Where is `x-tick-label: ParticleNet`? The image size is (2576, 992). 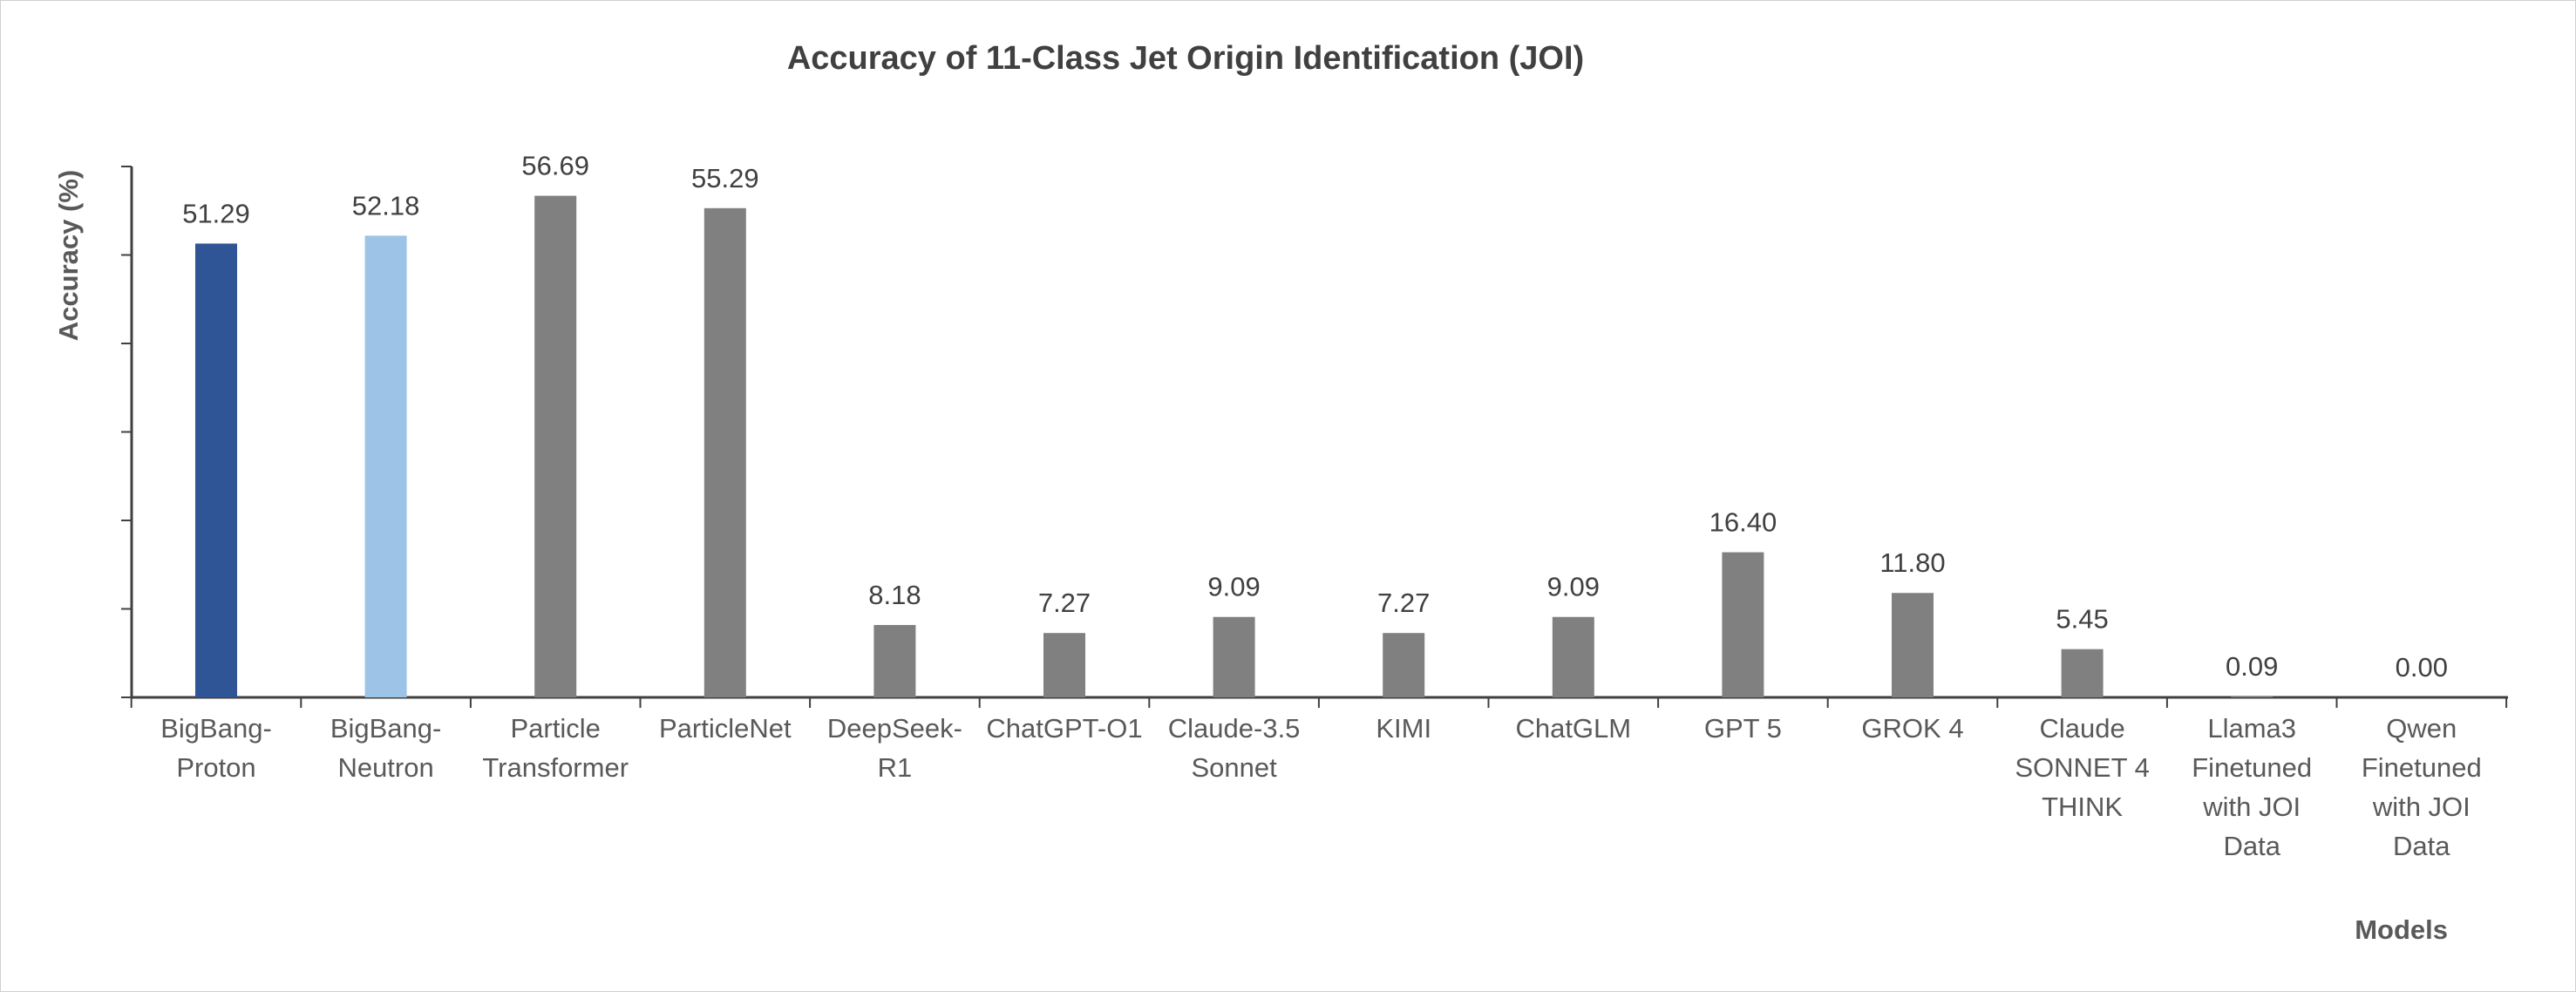
x-tick-label: ParticleNet is located at coordinates (726, 728).